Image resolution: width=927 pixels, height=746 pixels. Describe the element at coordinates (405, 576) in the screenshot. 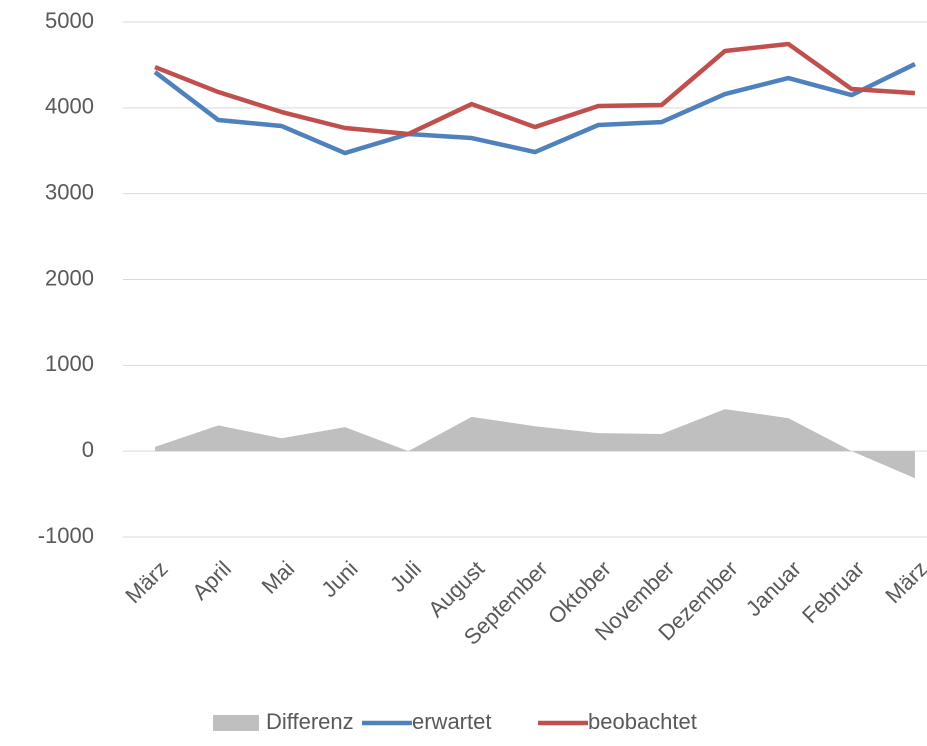

I see `x-tick-label: Juli` at that location.